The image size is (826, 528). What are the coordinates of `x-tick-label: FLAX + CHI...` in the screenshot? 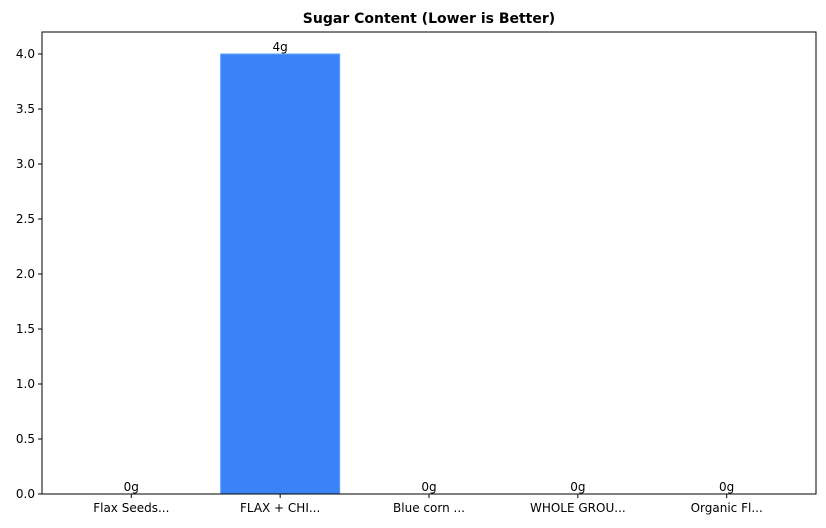 It's located at (280, 508).